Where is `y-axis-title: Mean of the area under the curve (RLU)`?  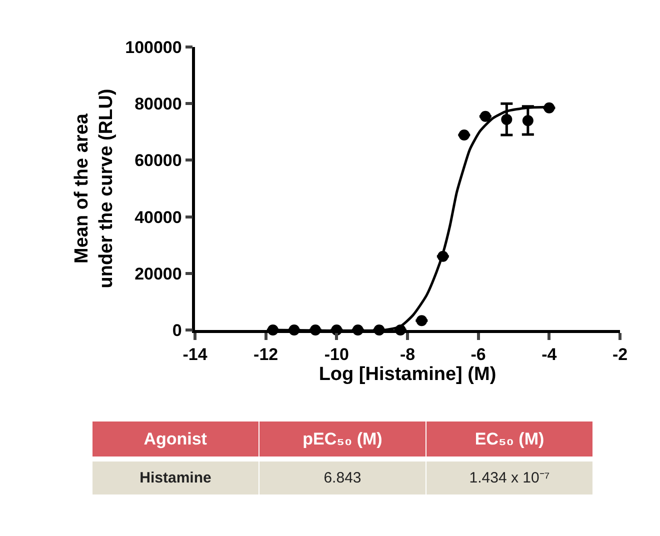 y-axis-title: Mean of the area under the curve (RLU) is located at coordinates (94, 188).